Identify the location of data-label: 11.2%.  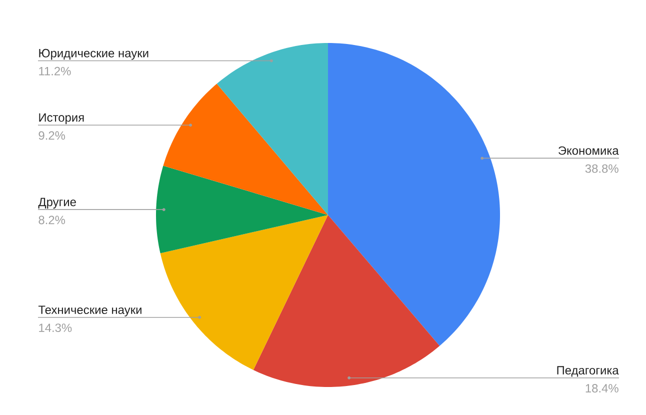
(55, 71).